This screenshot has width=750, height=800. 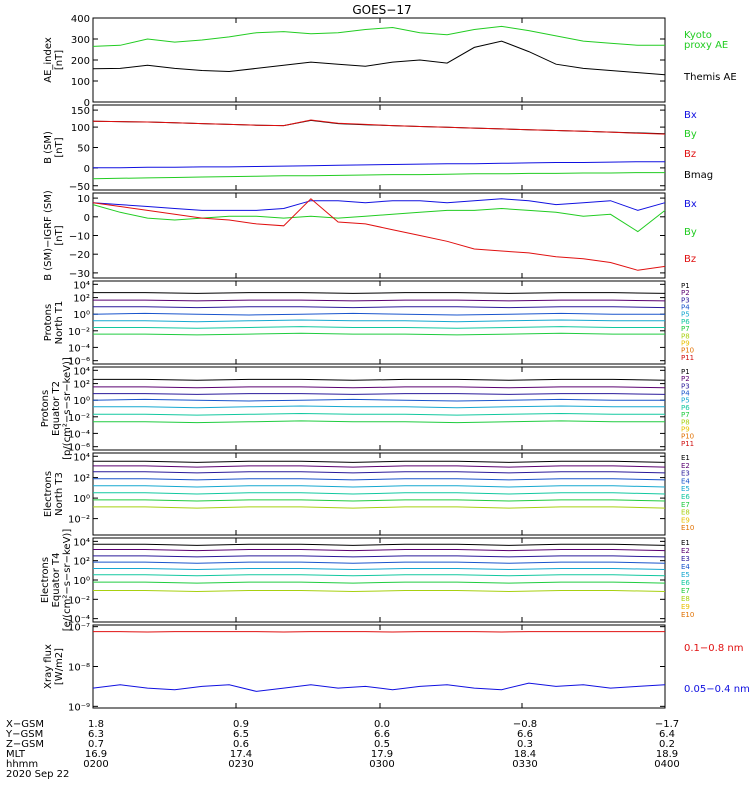 I want to click on y-tick-label-ae-1: 300, so click(x=80, y=40).